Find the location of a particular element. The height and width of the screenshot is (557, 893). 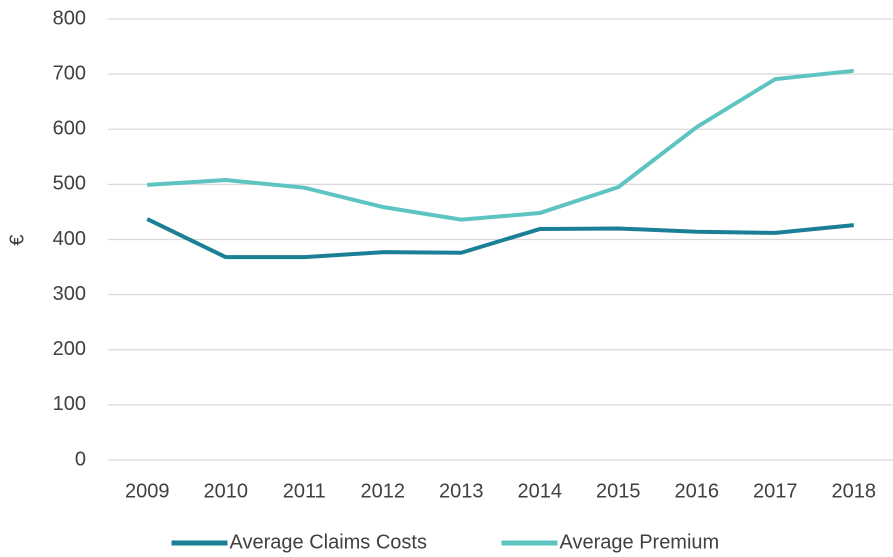

y-tick-label: 600 is located at coordinates (69, 129).